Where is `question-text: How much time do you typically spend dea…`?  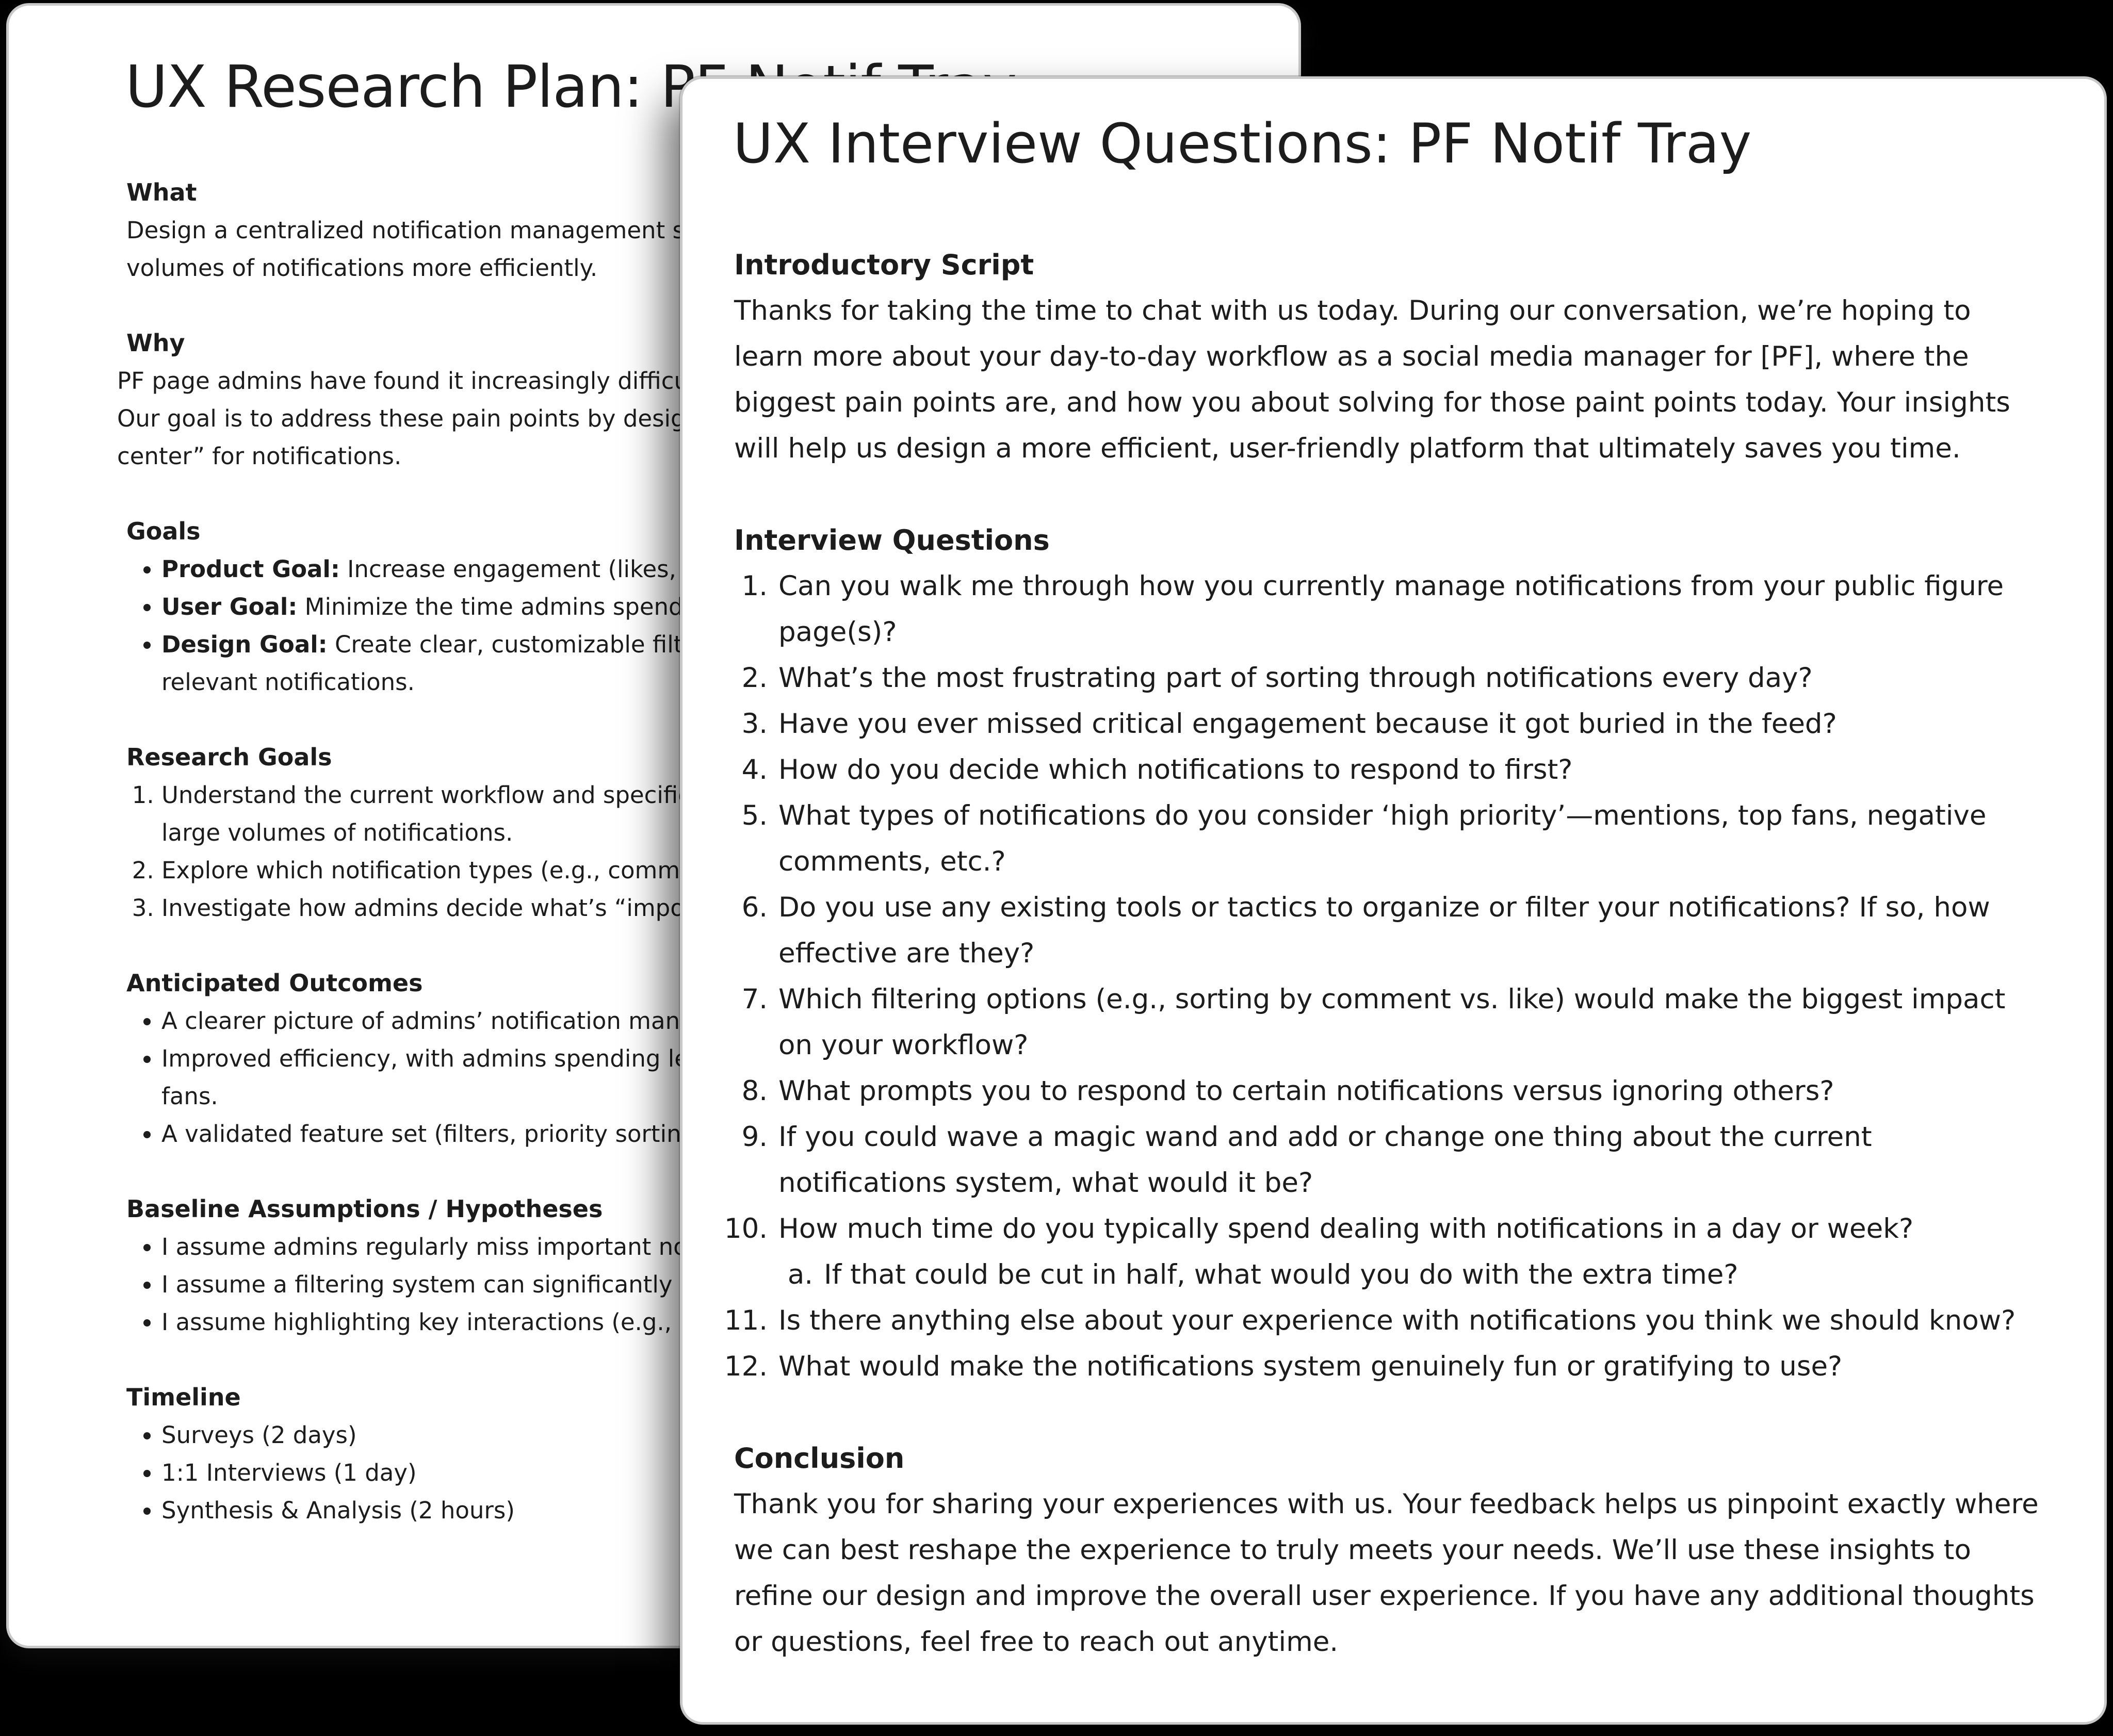 question-text: How much time do you typically spend dea… is located at coordinates (1346, 1228).